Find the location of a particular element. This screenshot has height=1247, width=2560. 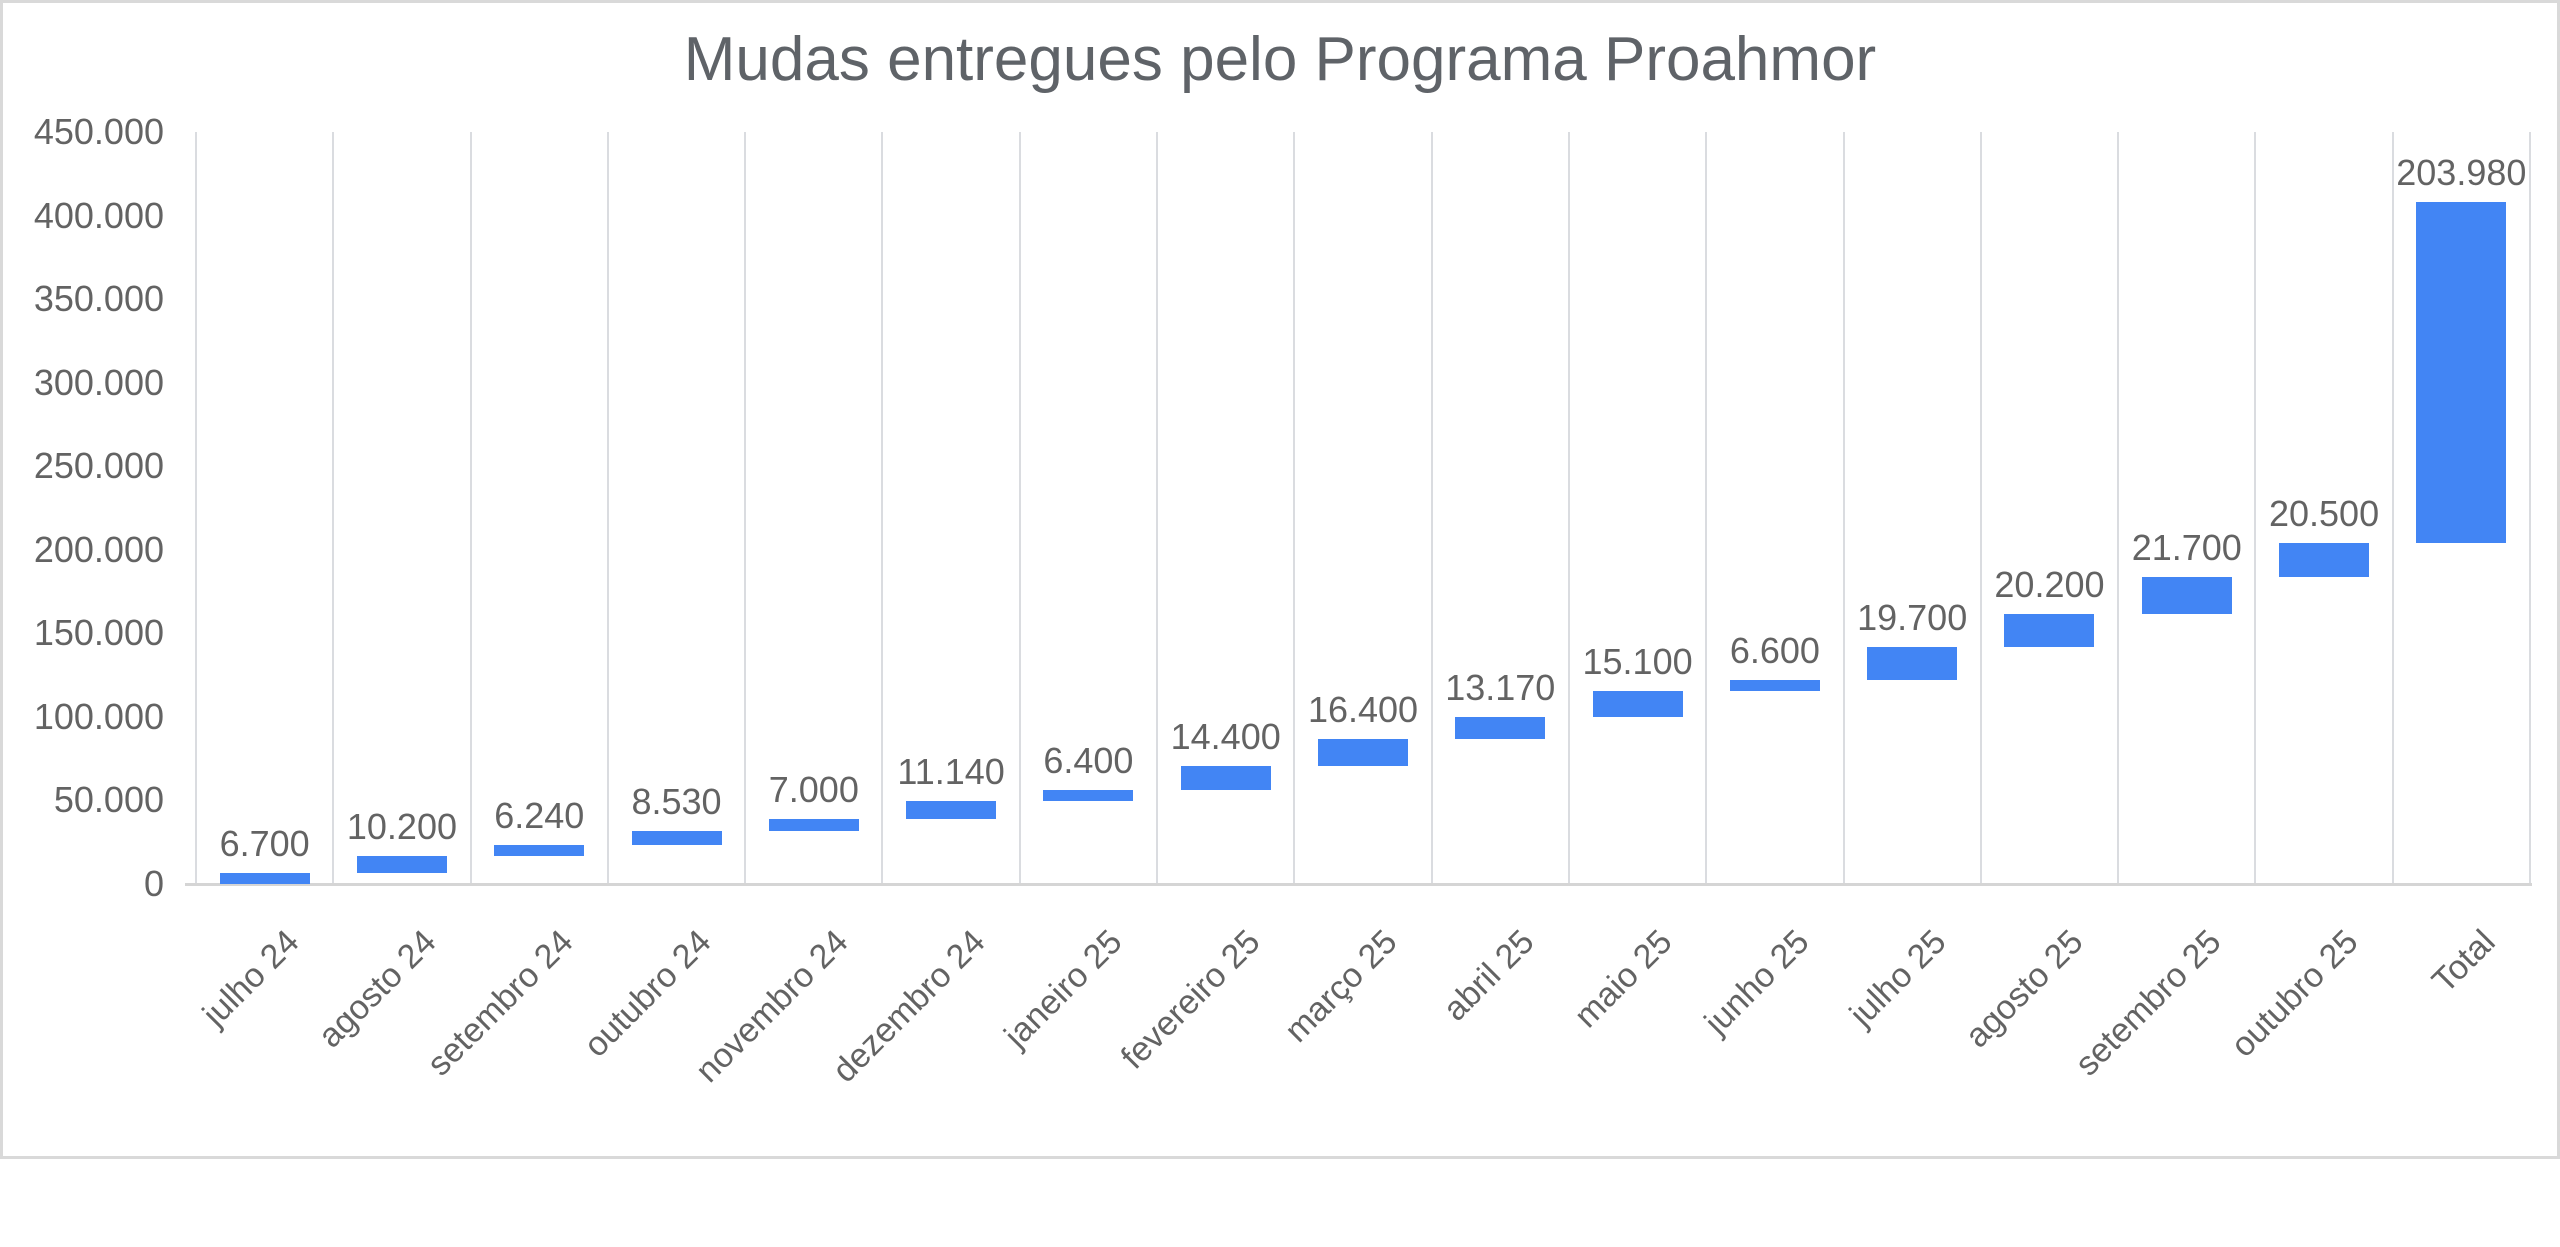

bar-value-label: 21.700 is located at coordinates (2186, 548).